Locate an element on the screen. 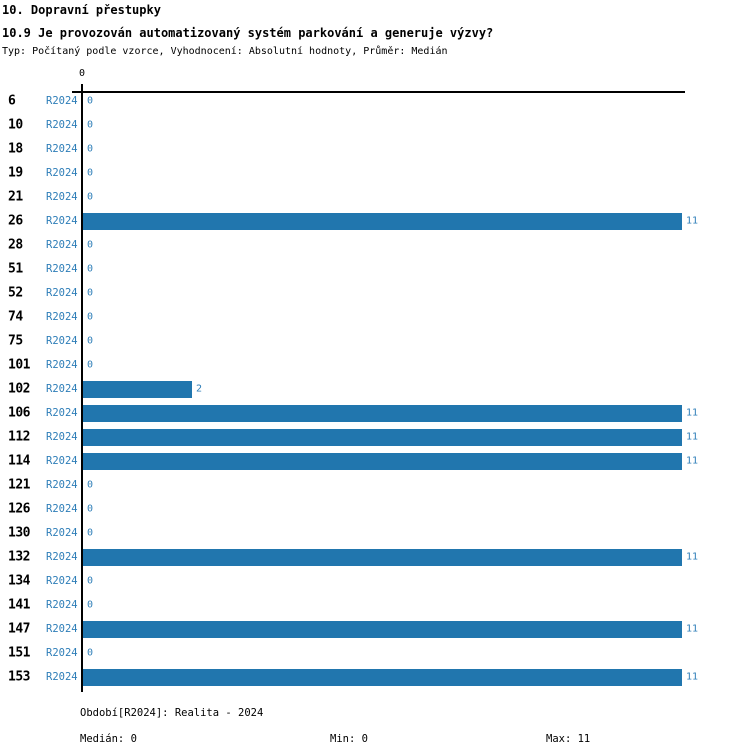  chart-row: 151 R2024 0 is located at coordinates (375, 653).